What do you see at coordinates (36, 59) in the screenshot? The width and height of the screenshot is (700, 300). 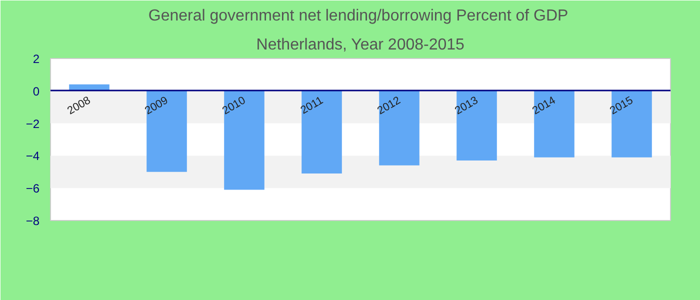 I see `y-tick-label: 2` at bounding box center [36, 59].